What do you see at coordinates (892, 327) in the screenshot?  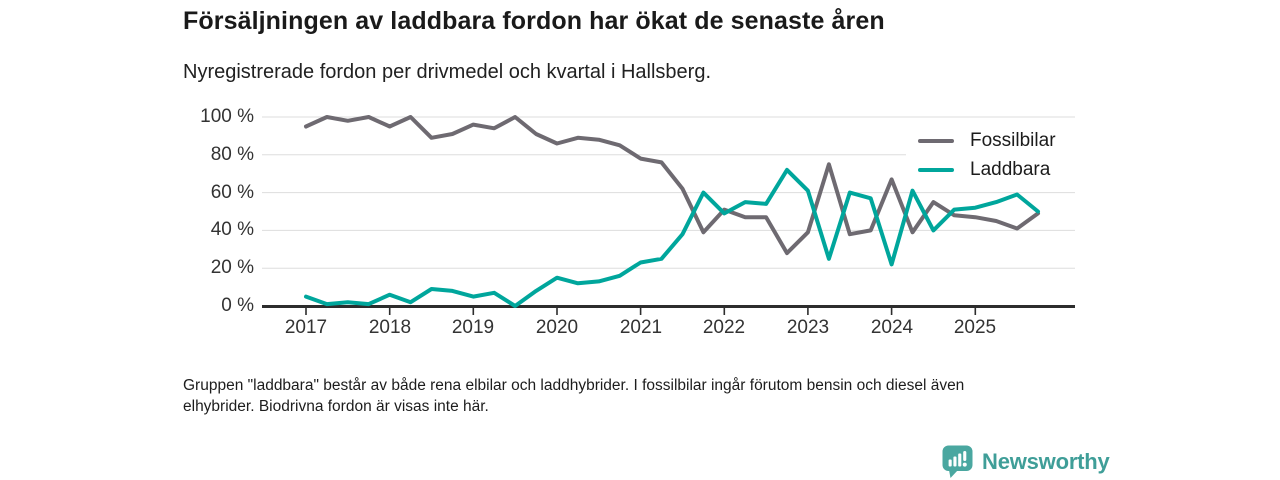 I see `x-tick-label: 2024` at bounding box center [892, 327].